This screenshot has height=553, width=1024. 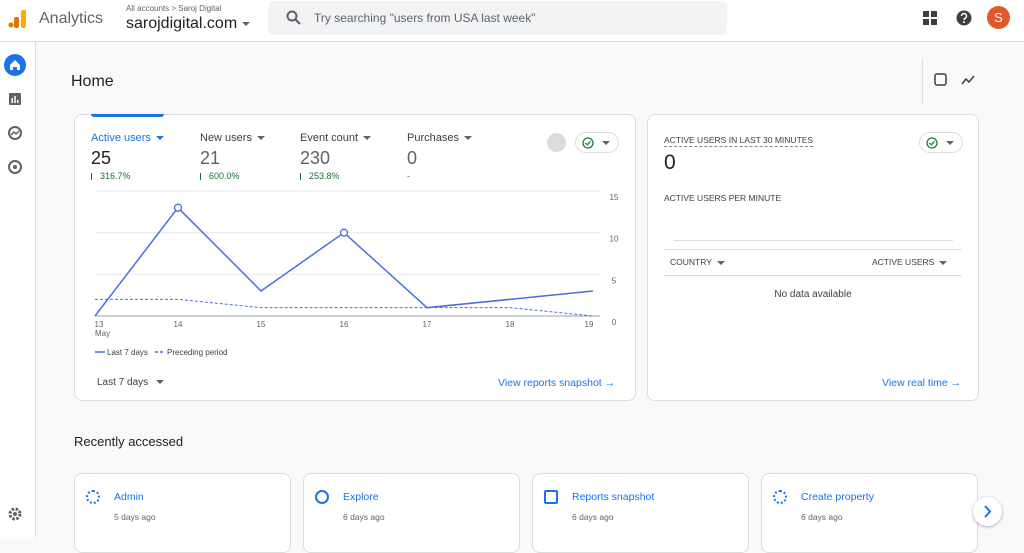 I want to click on next-button, so click(x=987, y=511).